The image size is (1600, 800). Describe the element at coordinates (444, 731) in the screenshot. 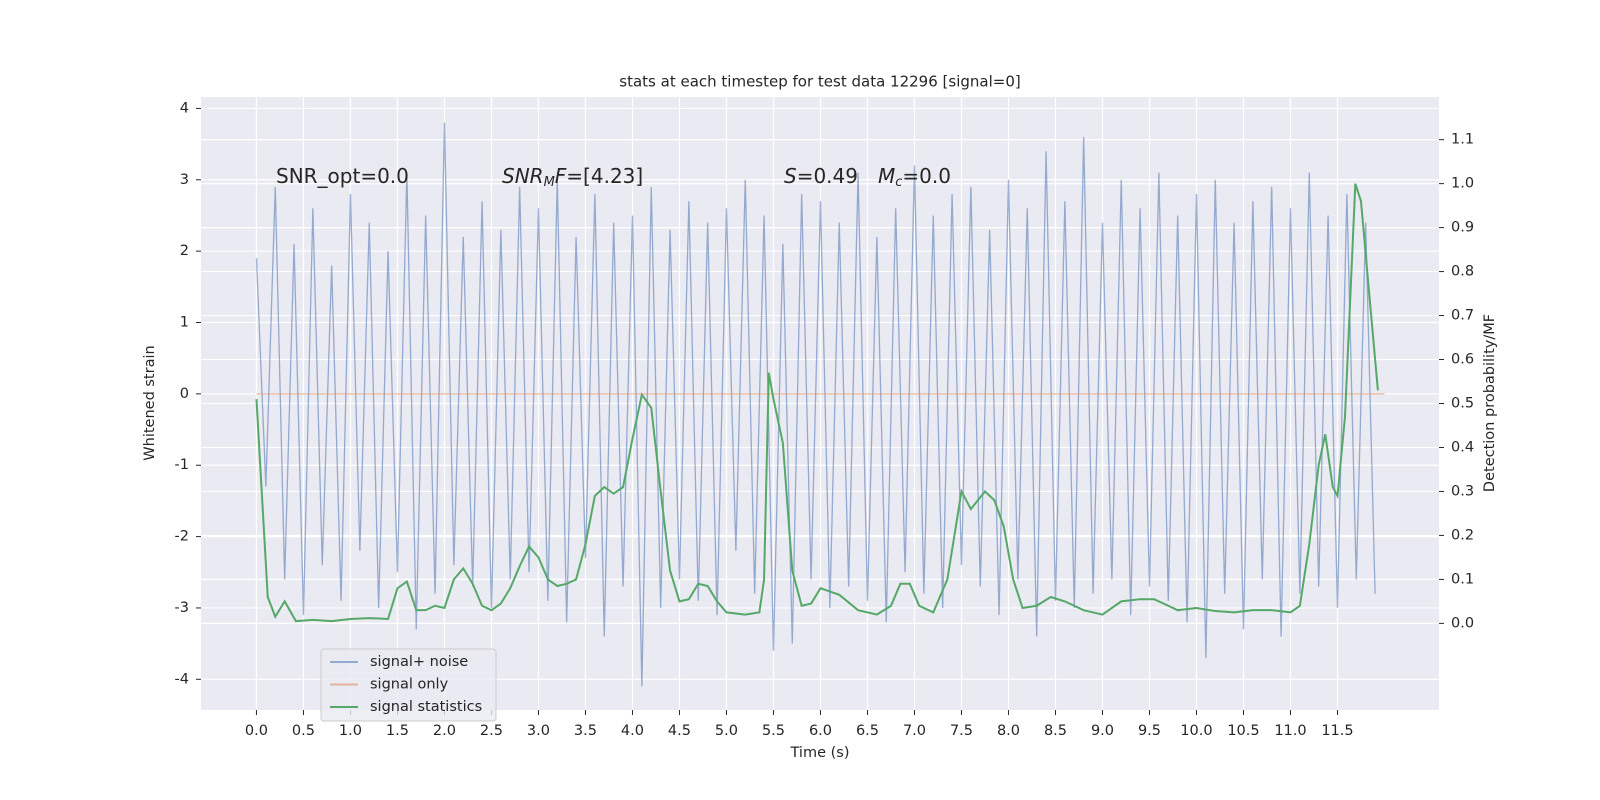

I see `x-tick-label: 2.0` at that location.